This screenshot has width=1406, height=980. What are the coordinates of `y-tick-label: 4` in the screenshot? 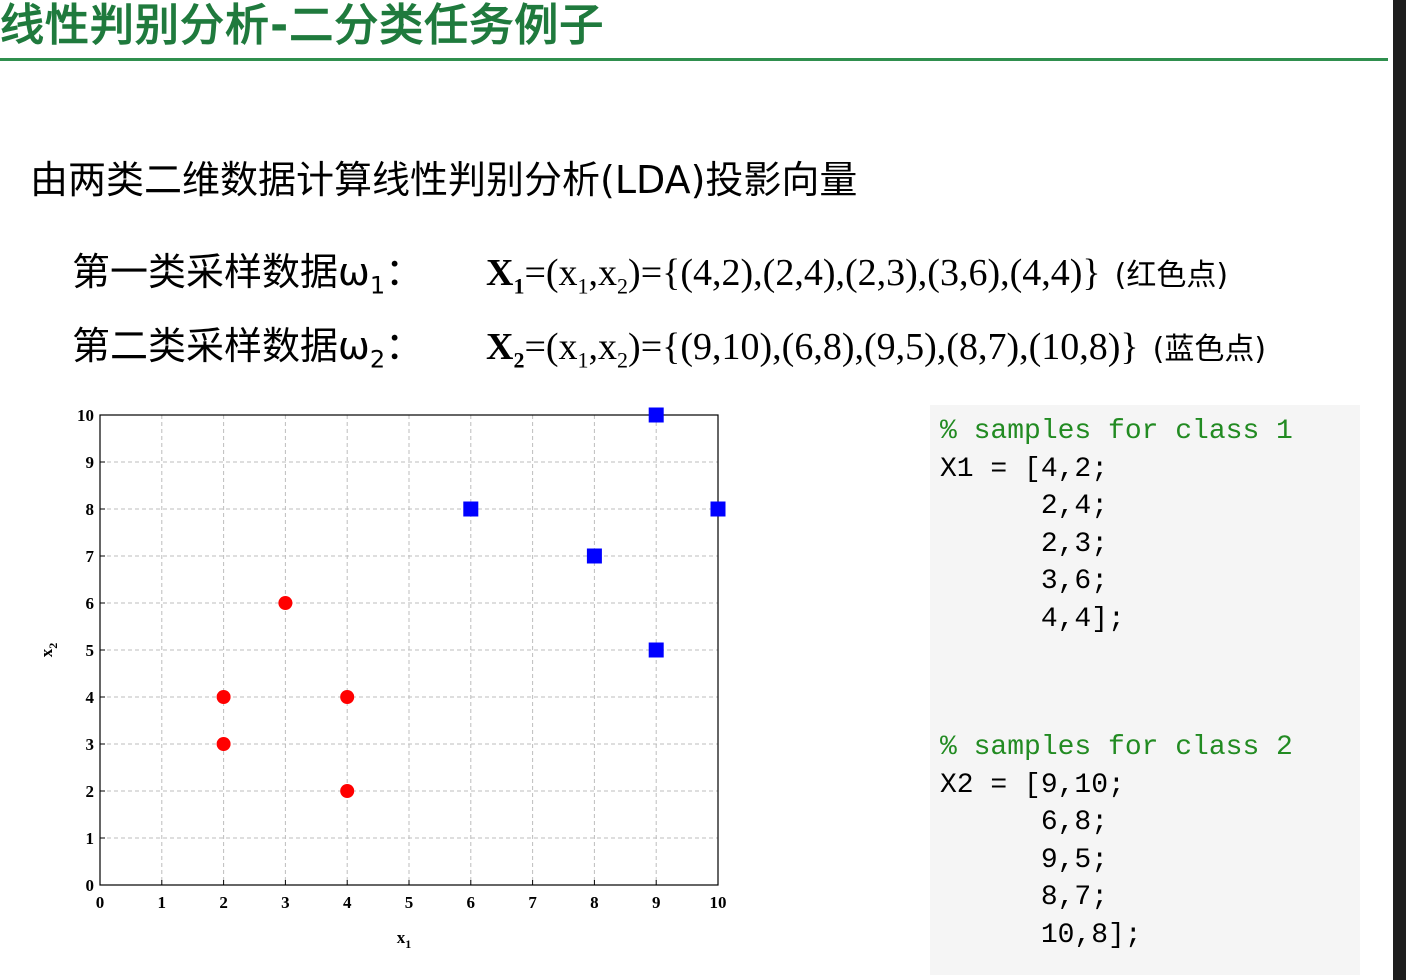 It's located at (90, 697).